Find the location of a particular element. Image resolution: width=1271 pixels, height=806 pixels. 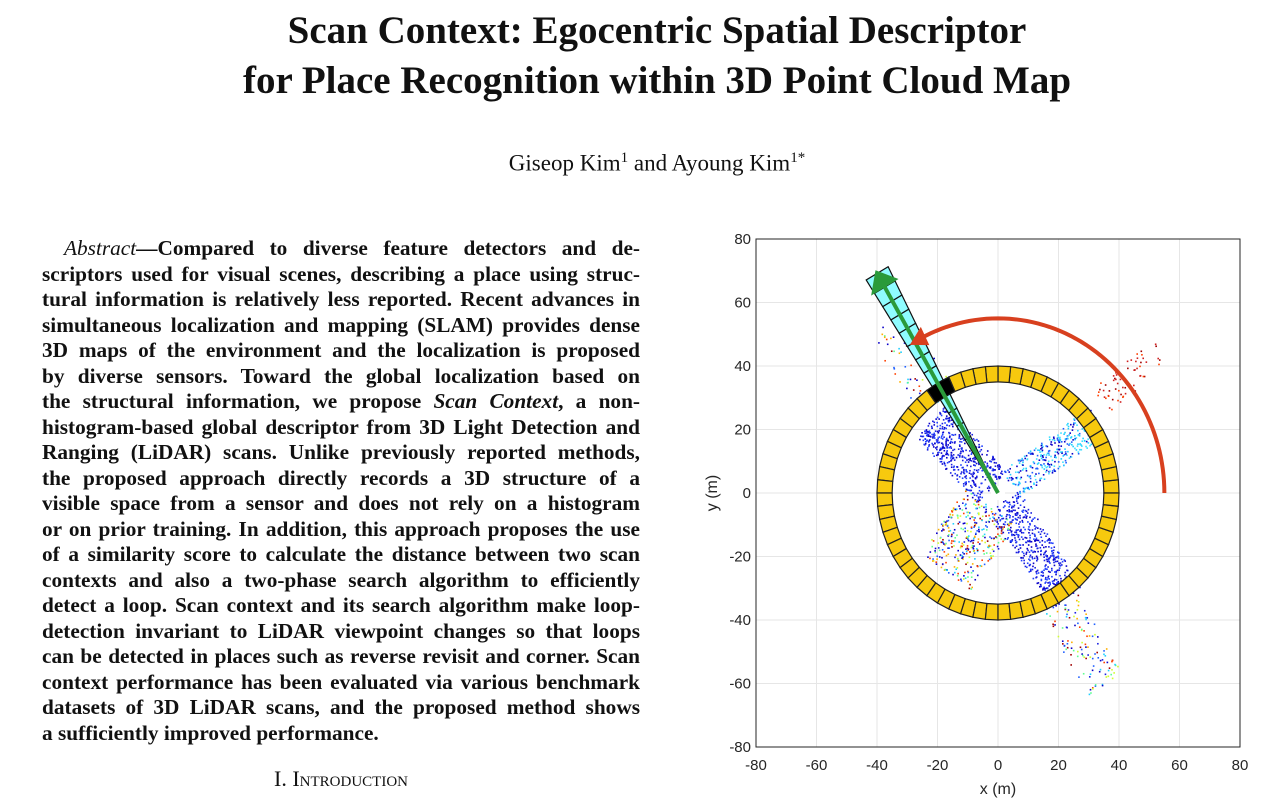

author-name: Giseop Kim is located at coordinates (564, 163).